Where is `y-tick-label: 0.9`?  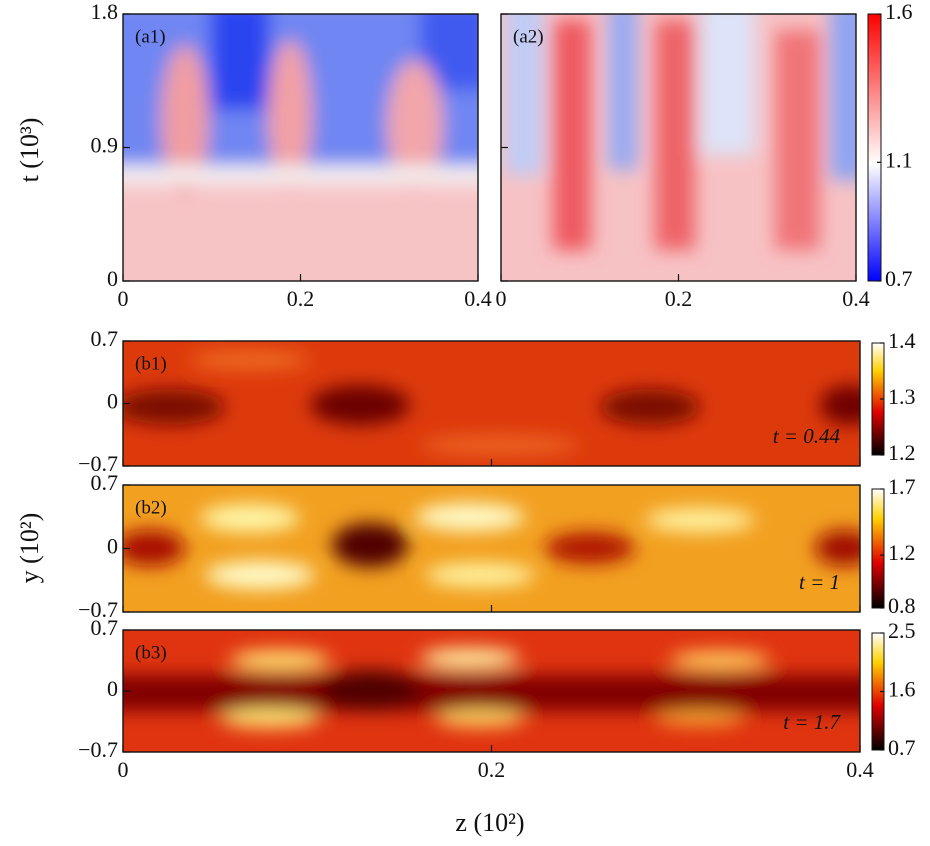
y-tick-label: 0.9 is located at coordinates (105, 145).